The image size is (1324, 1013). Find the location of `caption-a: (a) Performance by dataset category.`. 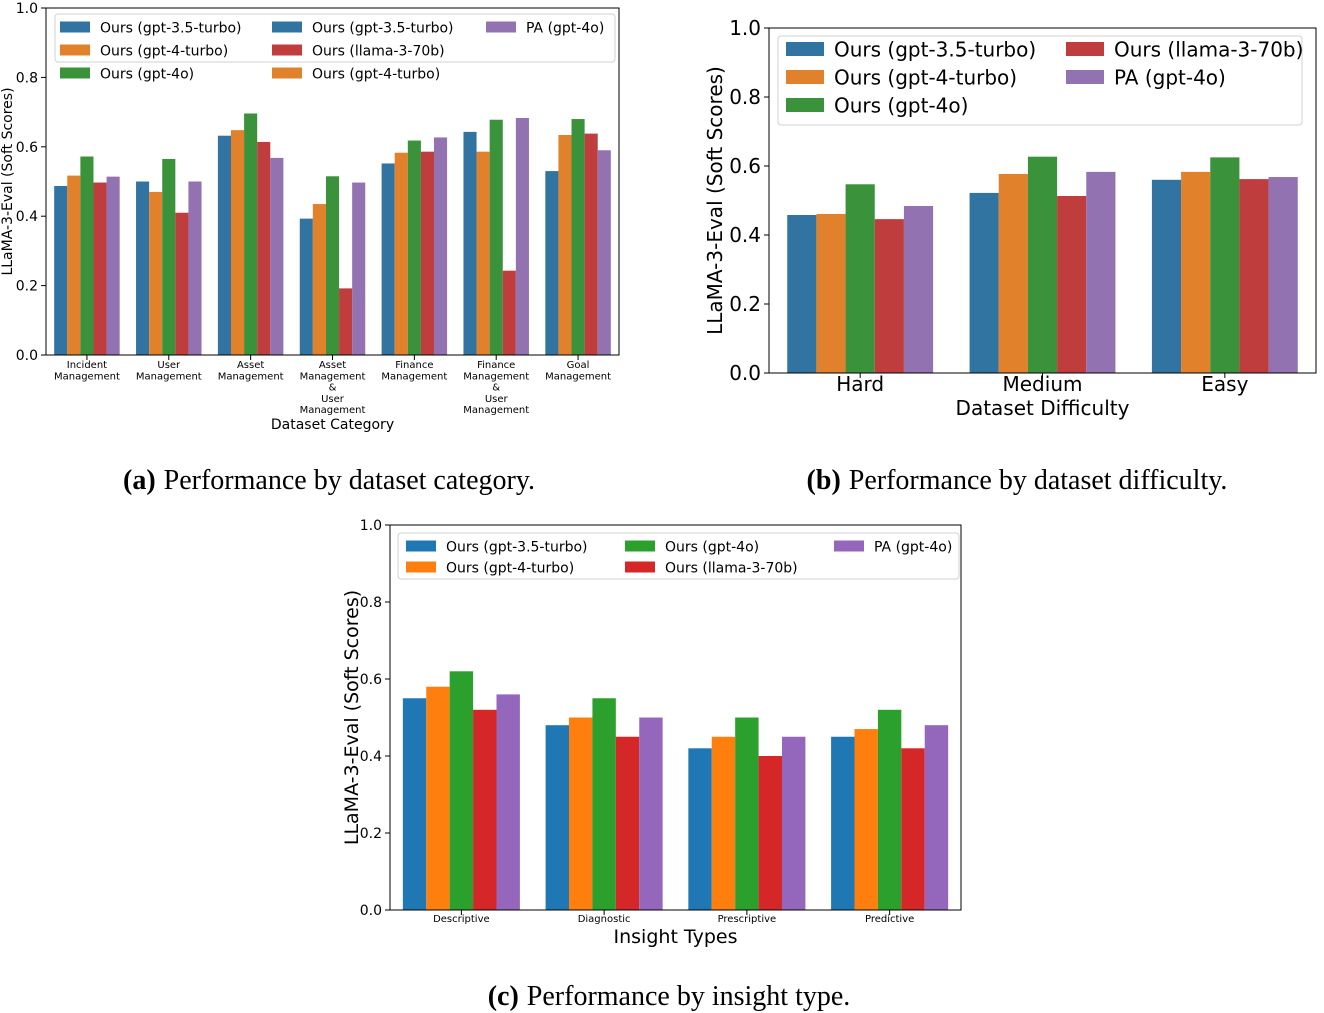

caption-a: (a) Performance by dataset category. is located at coordinates (329, 480).